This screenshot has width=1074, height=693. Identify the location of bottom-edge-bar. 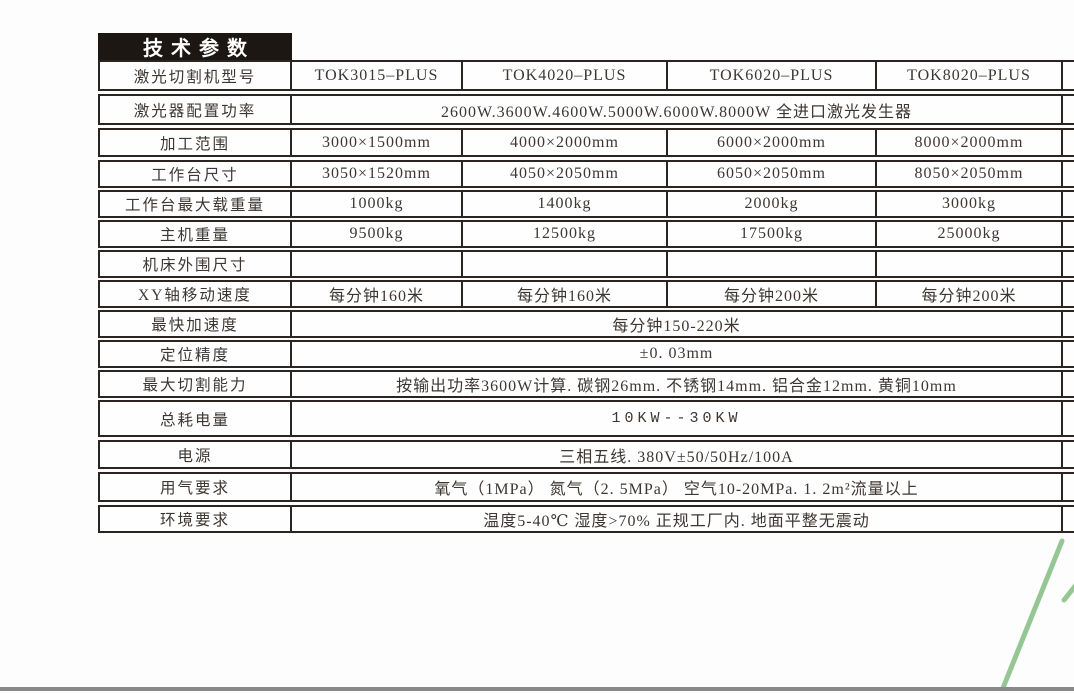
(537, 689).